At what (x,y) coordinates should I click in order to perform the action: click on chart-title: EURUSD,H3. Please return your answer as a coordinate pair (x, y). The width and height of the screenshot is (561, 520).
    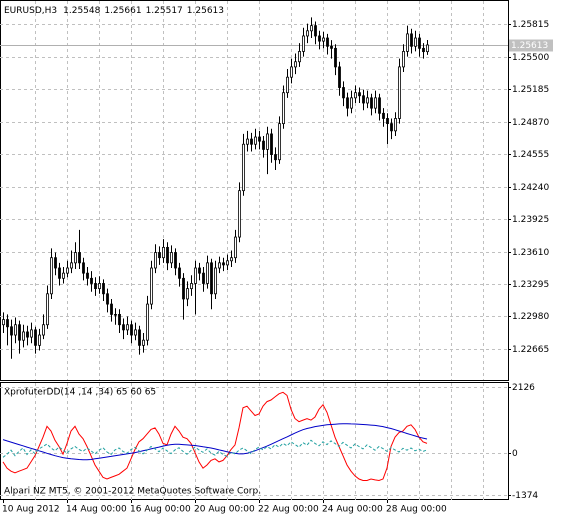
    Looking at the image, I should click on (30, 11).